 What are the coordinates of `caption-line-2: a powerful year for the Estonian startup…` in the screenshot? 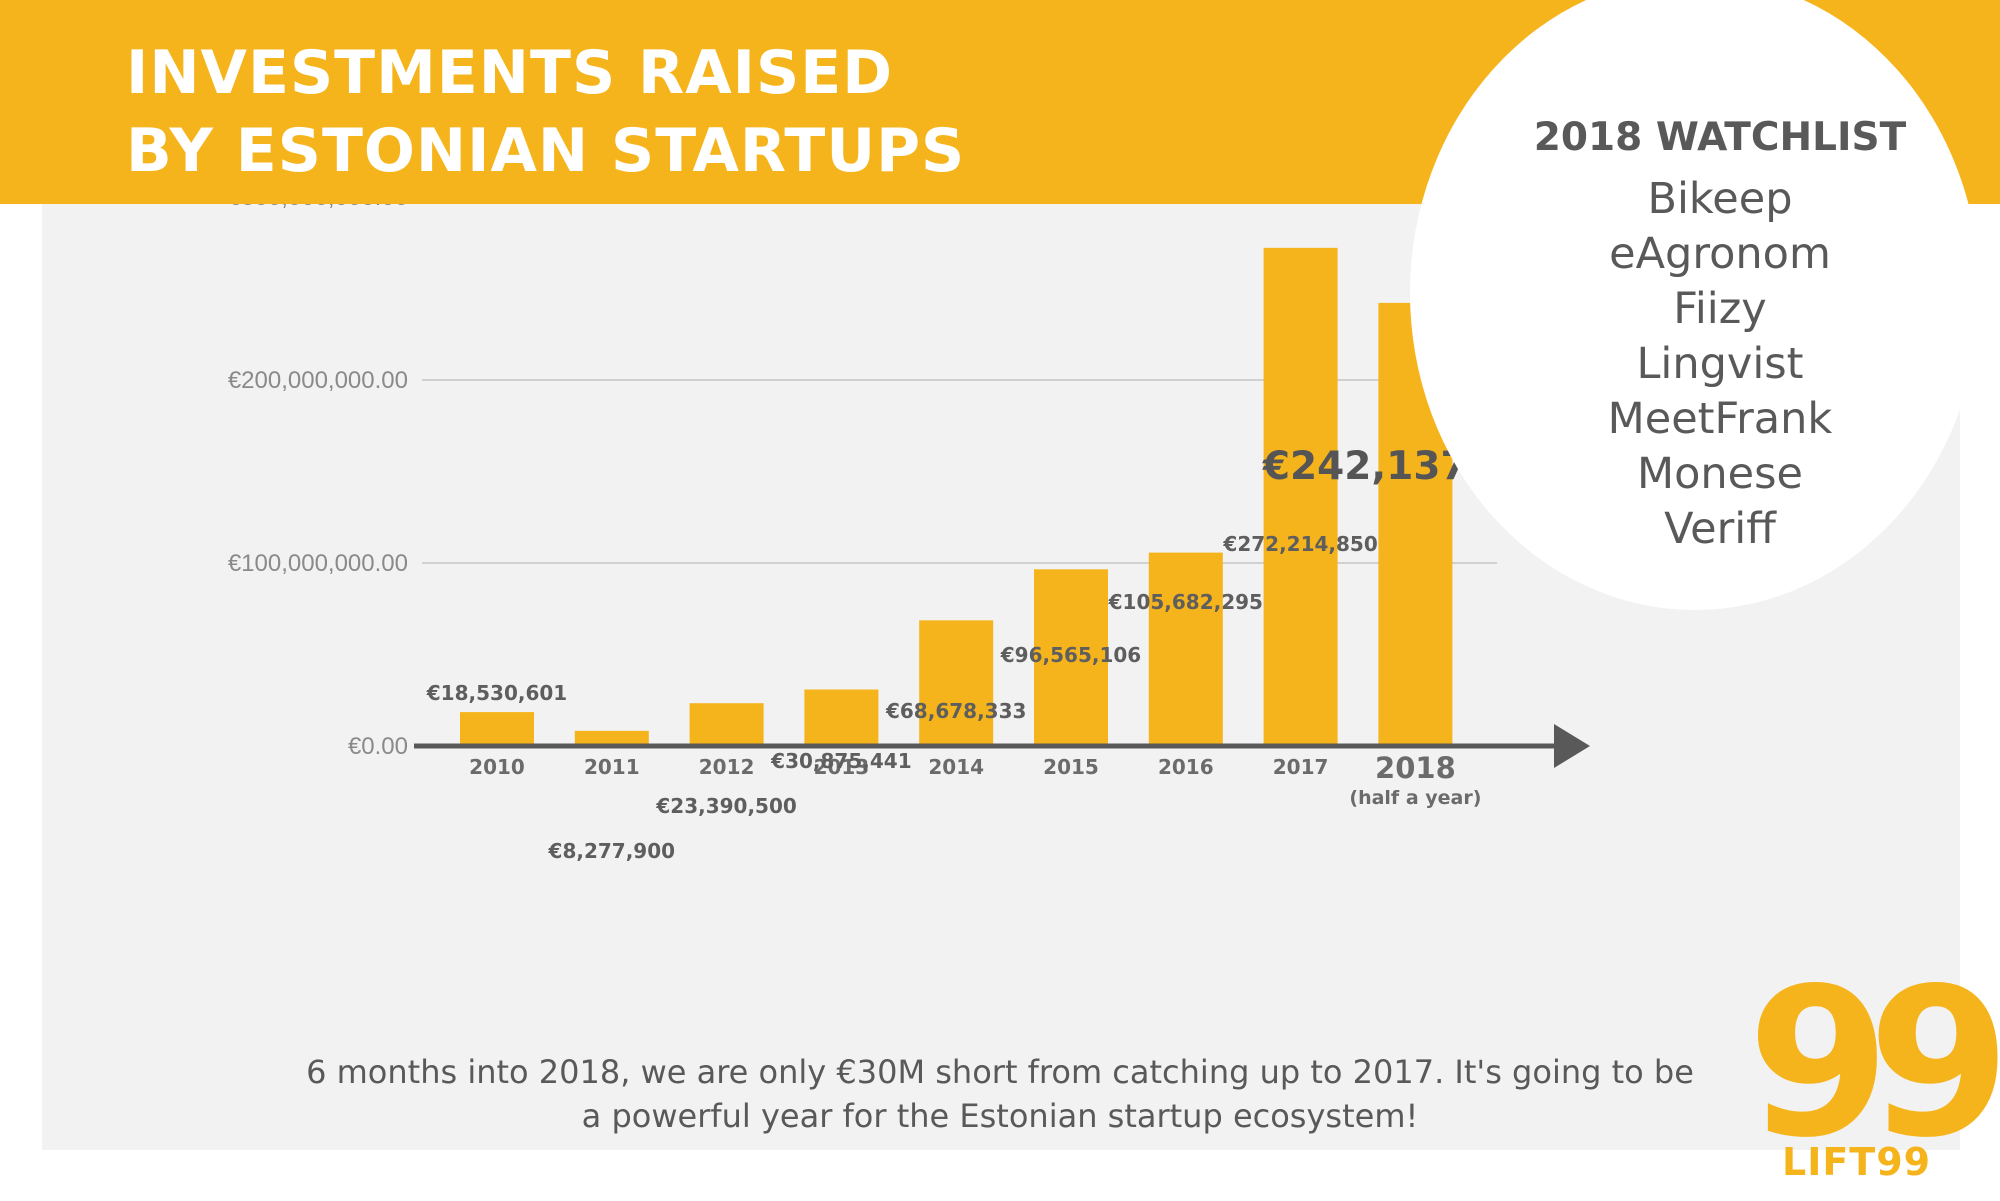 It's located at (1000, 1116).